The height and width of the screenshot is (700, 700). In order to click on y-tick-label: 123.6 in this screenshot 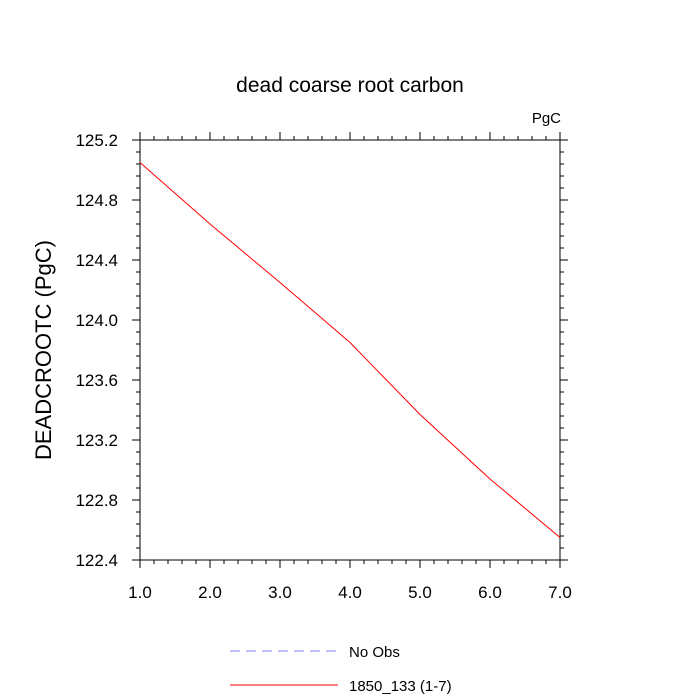, I will do `click(96, 380)`.